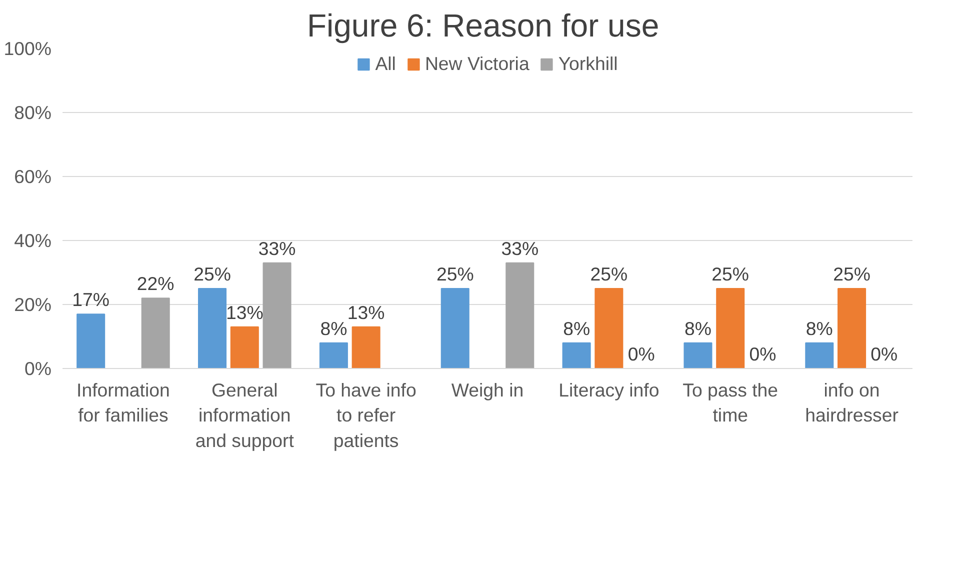 This screenshot has height=577, width=956. I want to click on y-tick-label: 0%, so click(38, 368).